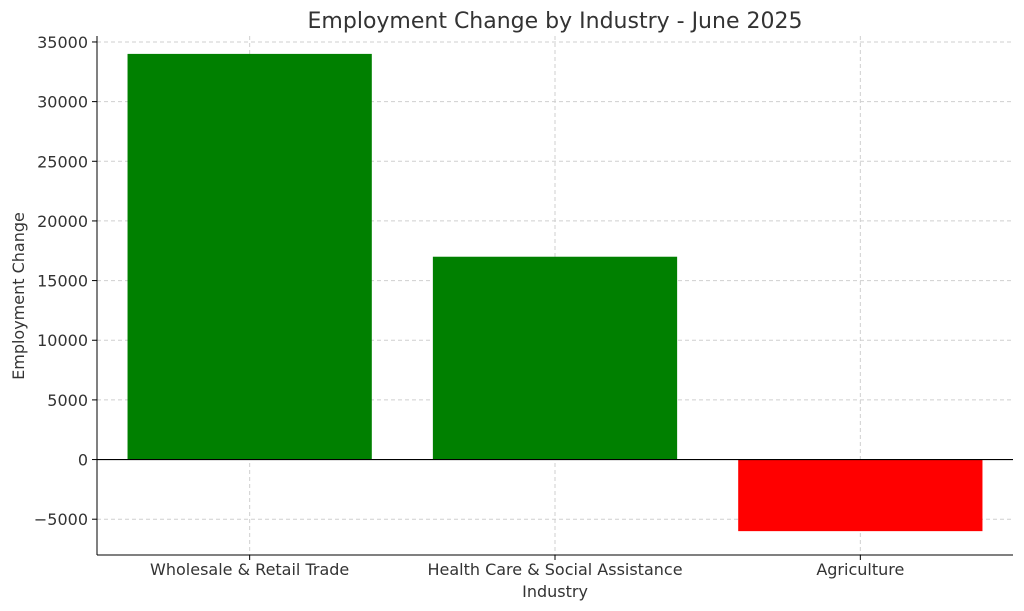 Image resolution: width=1024 pixels, height=611 pixels. What do you see at coordinates (62, 102) in the screenshot?
I see `y-tick-label: 30000` at bounding box center [62, 102].